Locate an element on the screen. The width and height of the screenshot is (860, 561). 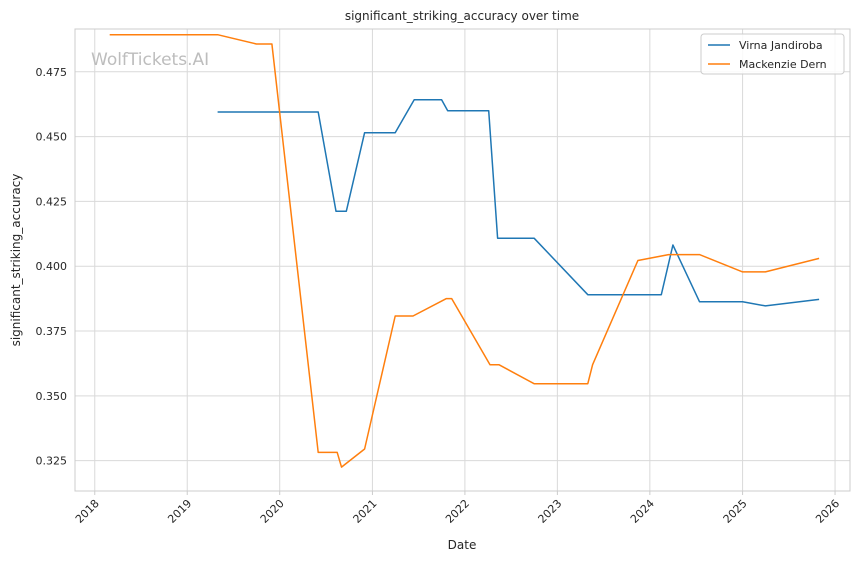
y-tick-label: 0.350 is located at coordinates (52, 396).